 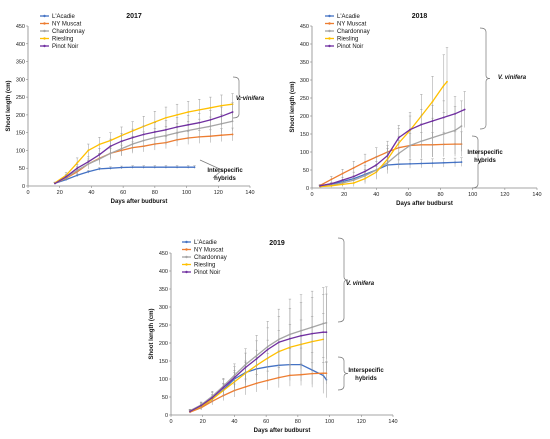 I want to click on y-axis-label: Shoot length (cm), so click(x=9, y=106).